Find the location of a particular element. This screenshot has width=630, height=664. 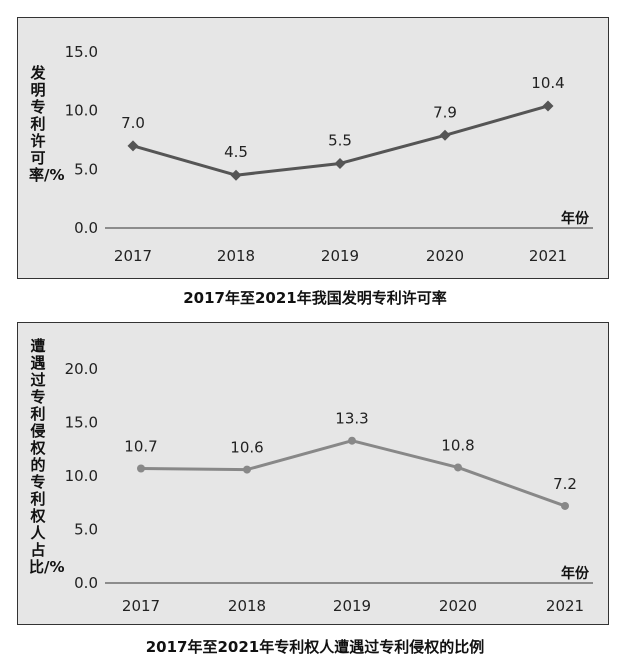

chart2-y-tick-label: 0.0 is located at coordinates (86, 583).